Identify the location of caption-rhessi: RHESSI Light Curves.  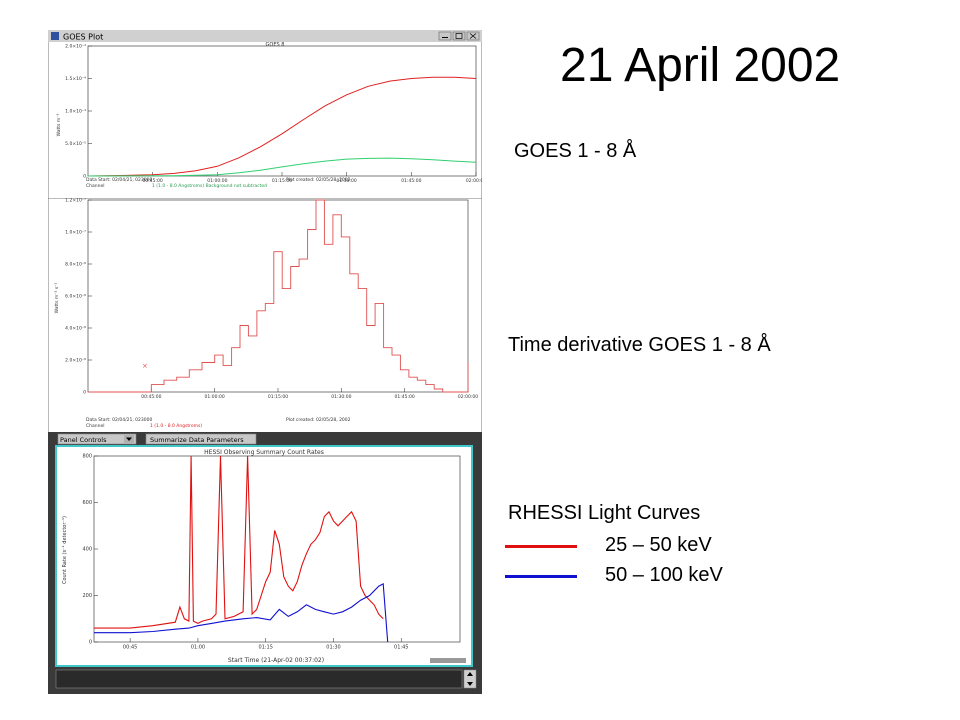
(604, 513).